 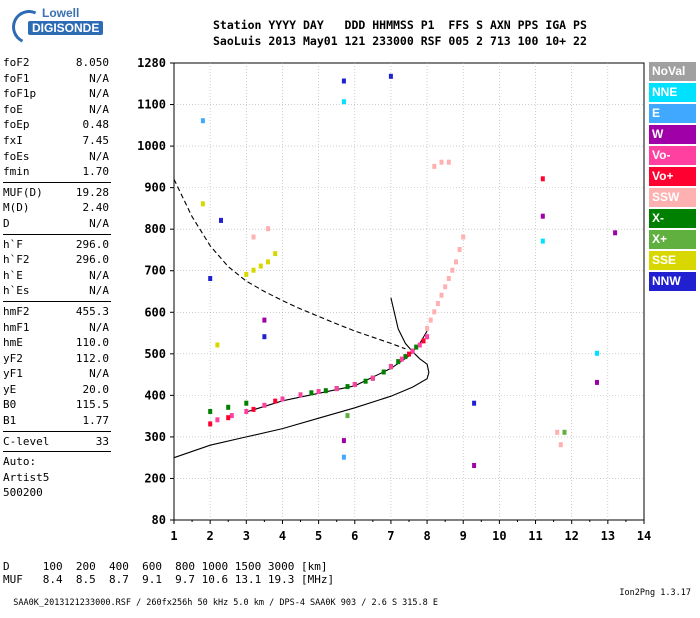 What do you see at coordinates (672, 281) in the screenshot?
I see `legend-item-nnw: NNW` at bounding box center [672, 281].